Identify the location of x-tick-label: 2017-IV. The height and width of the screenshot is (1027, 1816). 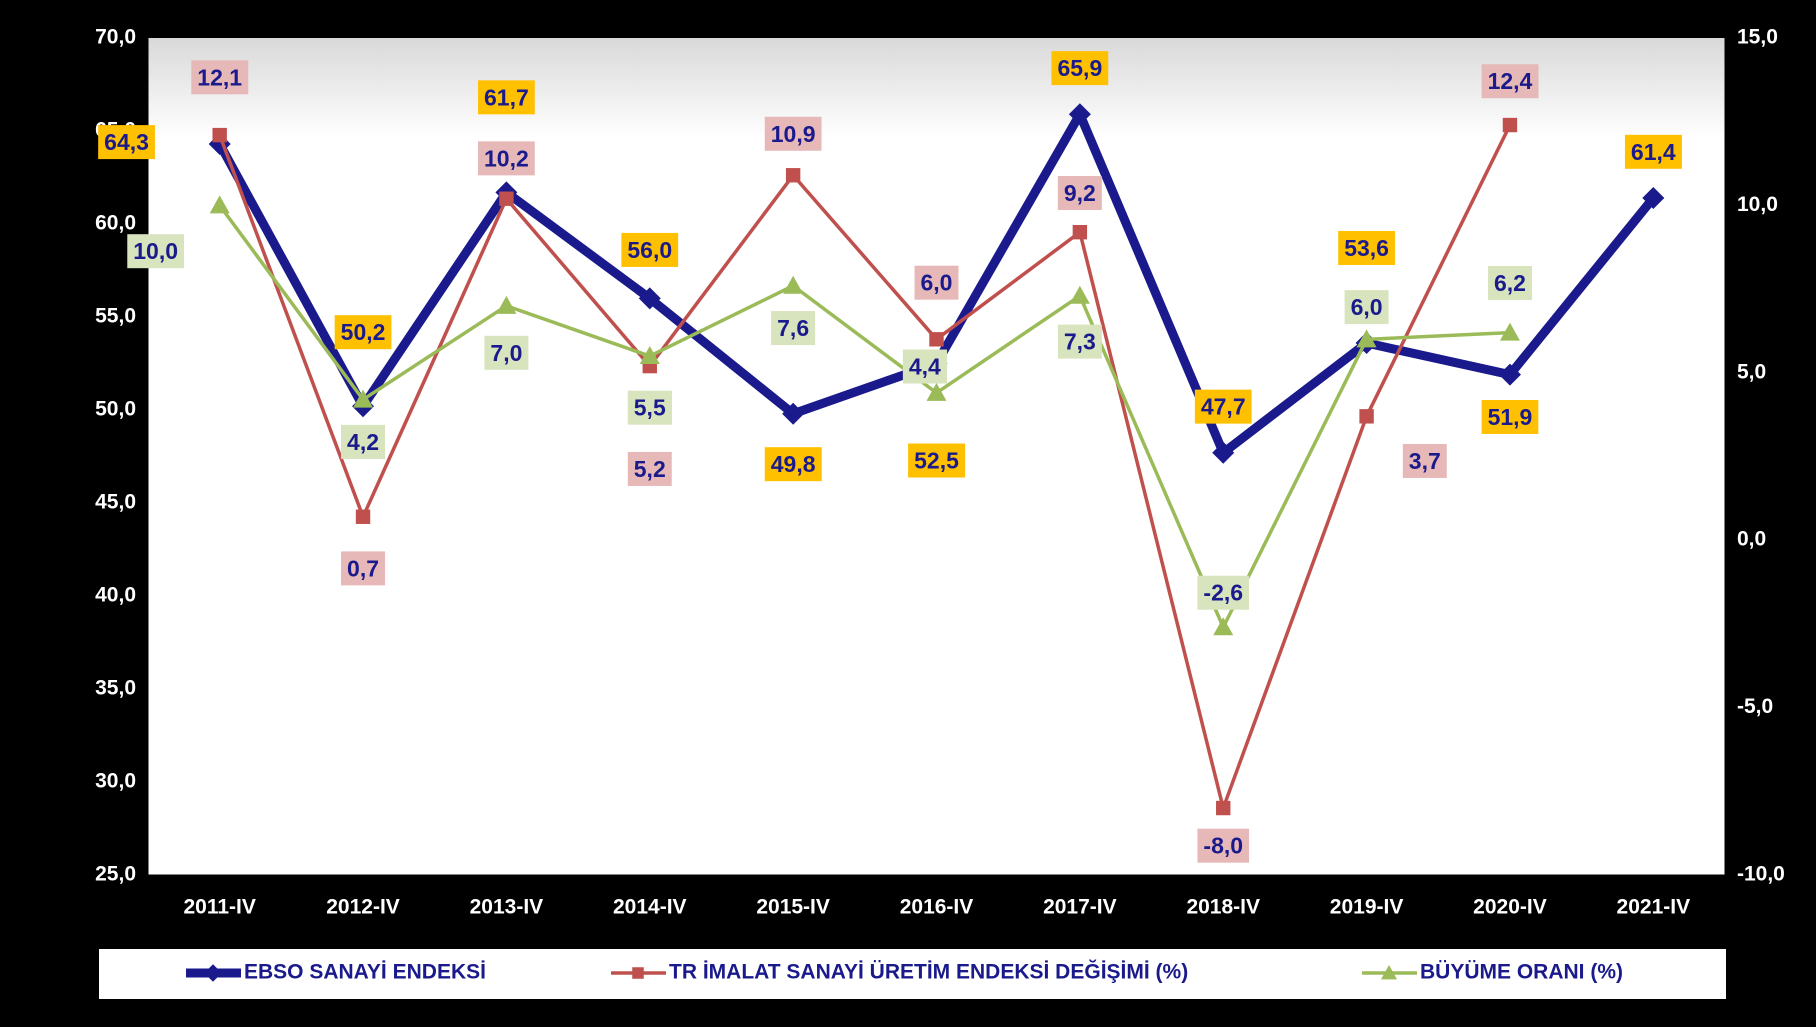
(1080, 907).